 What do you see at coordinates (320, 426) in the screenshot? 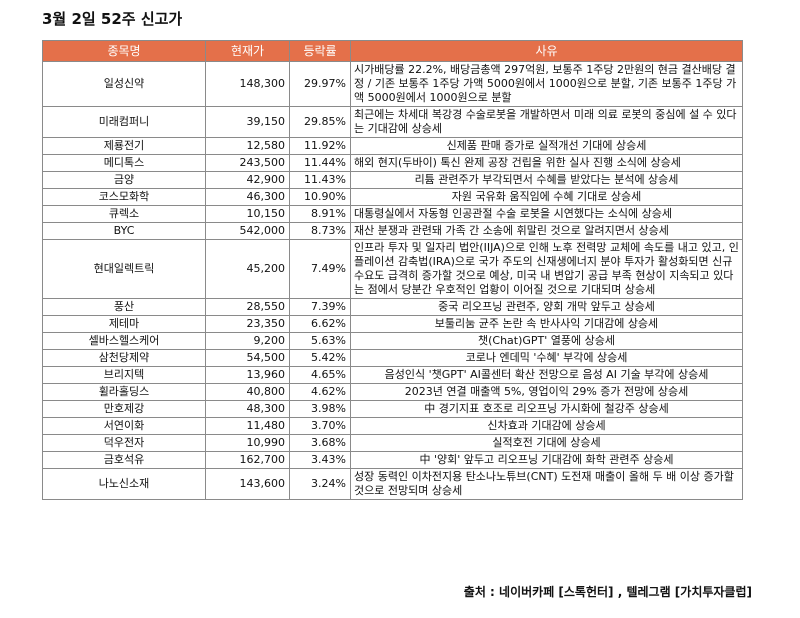
I see `change-rate-cell: 3.70%` at bounding box center [320, 426].